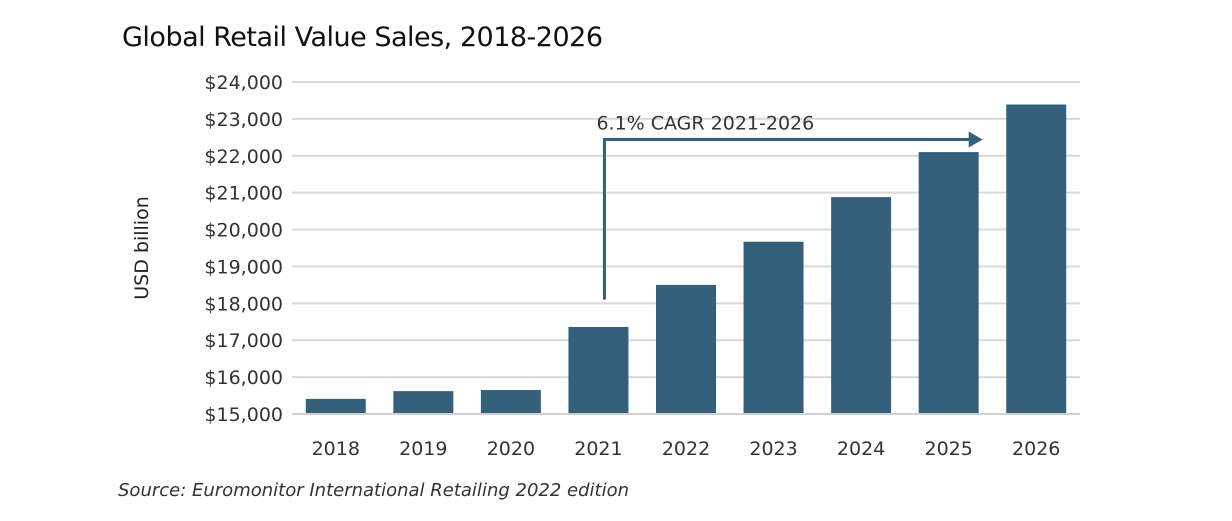  I want to click on x-tick-label: 2021, so click(598, 449).